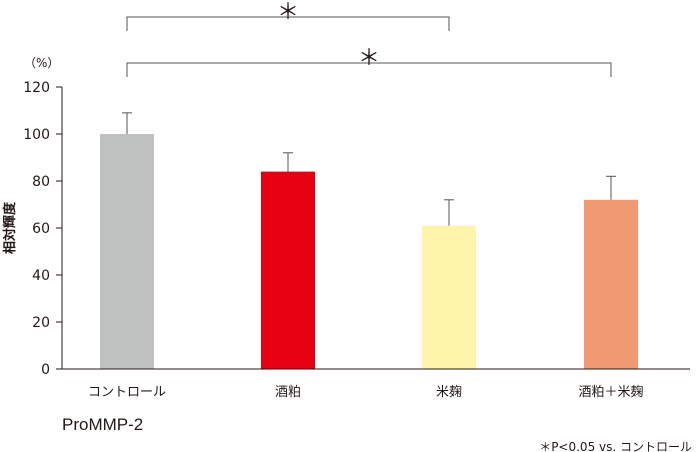 The height and width of the screenshot is (452, 700). Describe the element at coordinates (102, 424) in the screenshot. I see `protein-label: ProMMP-2` at that location.